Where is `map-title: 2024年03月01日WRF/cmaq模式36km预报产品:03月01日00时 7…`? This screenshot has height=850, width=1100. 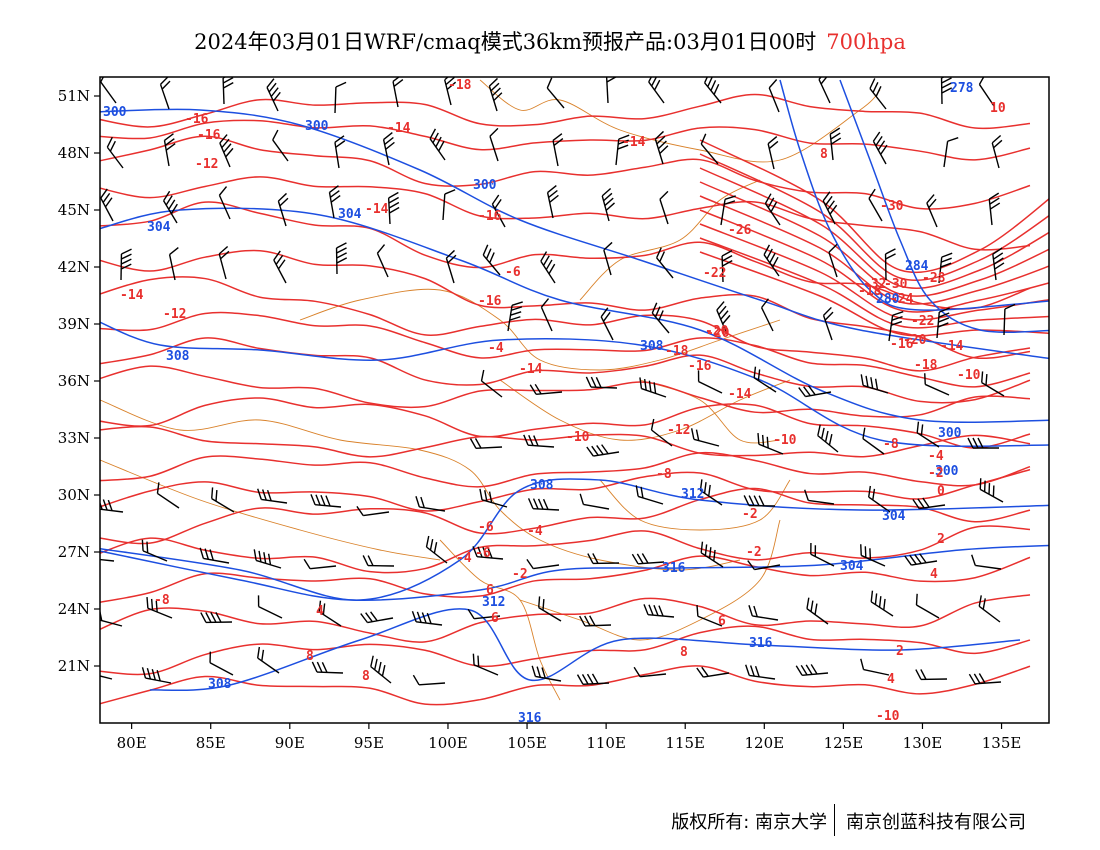
map-title: 2024年03月01日WRF/cmaq模式36km预报产品:03月01日00时 7… is located at coordinates (550, 41).